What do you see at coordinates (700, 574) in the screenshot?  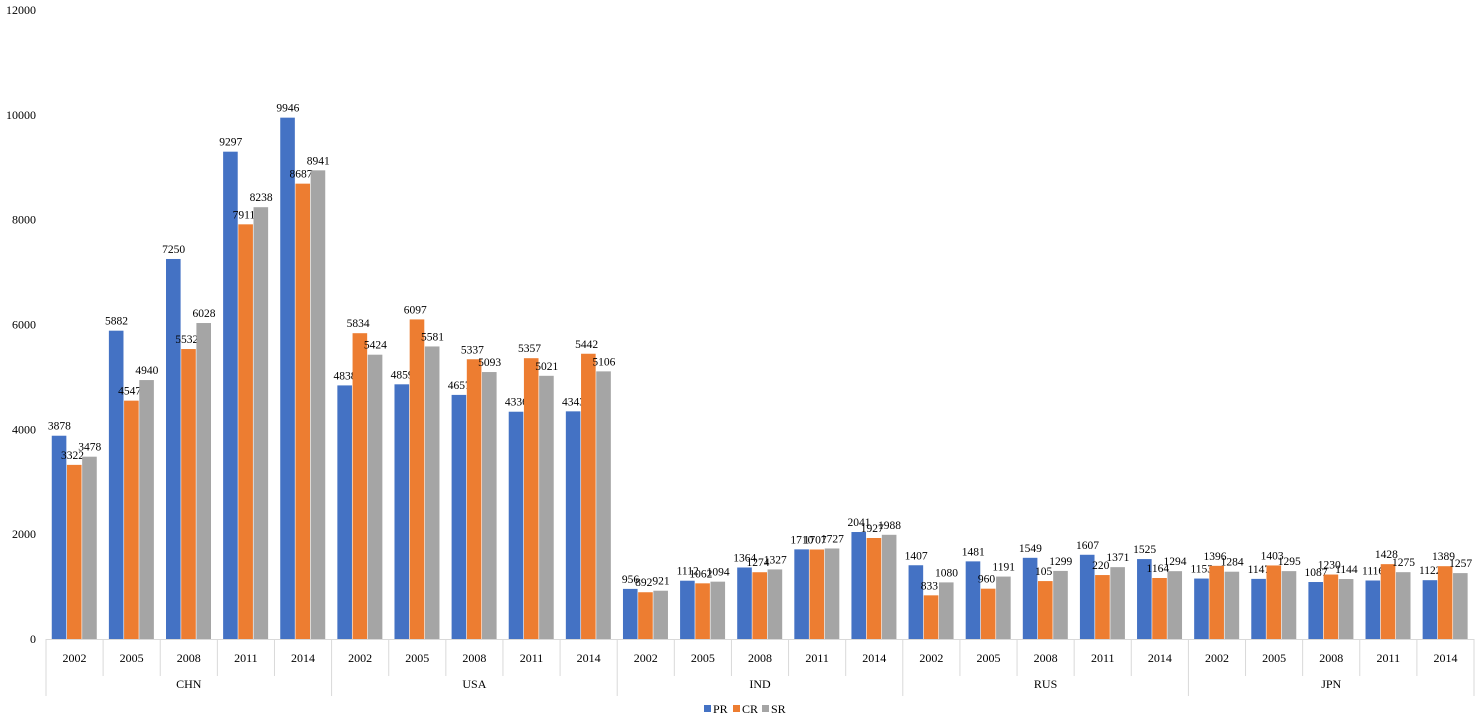 I see `data-label-cr: 1062` at bounding box center [700, 574].